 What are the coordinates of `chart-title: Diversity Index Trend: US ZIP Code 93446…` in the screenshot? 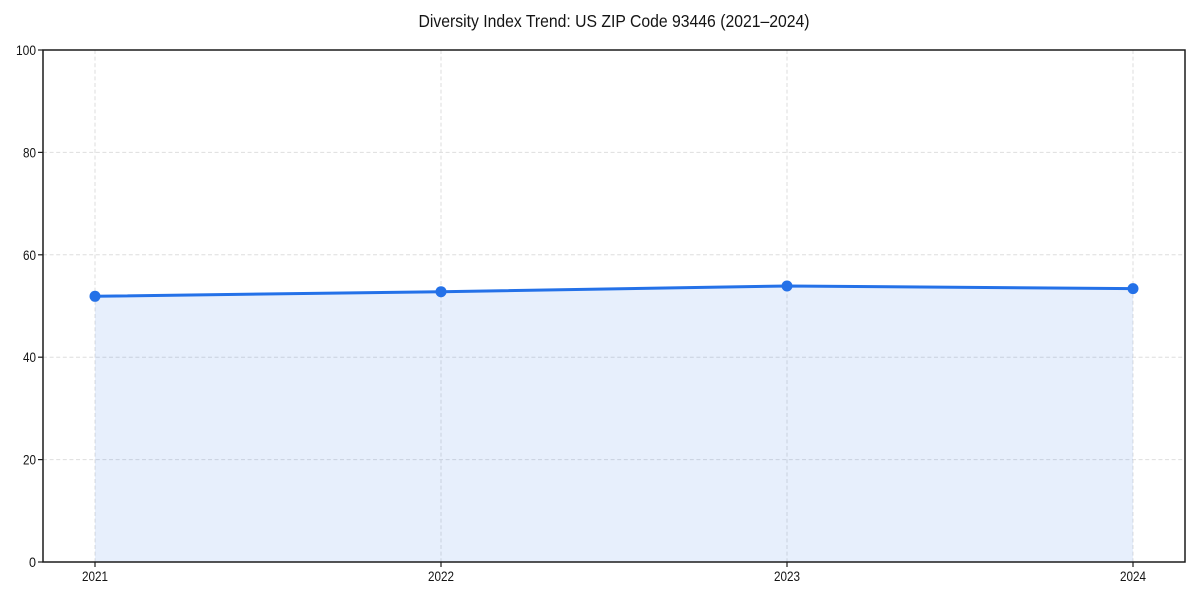 It's located at (614, 21).